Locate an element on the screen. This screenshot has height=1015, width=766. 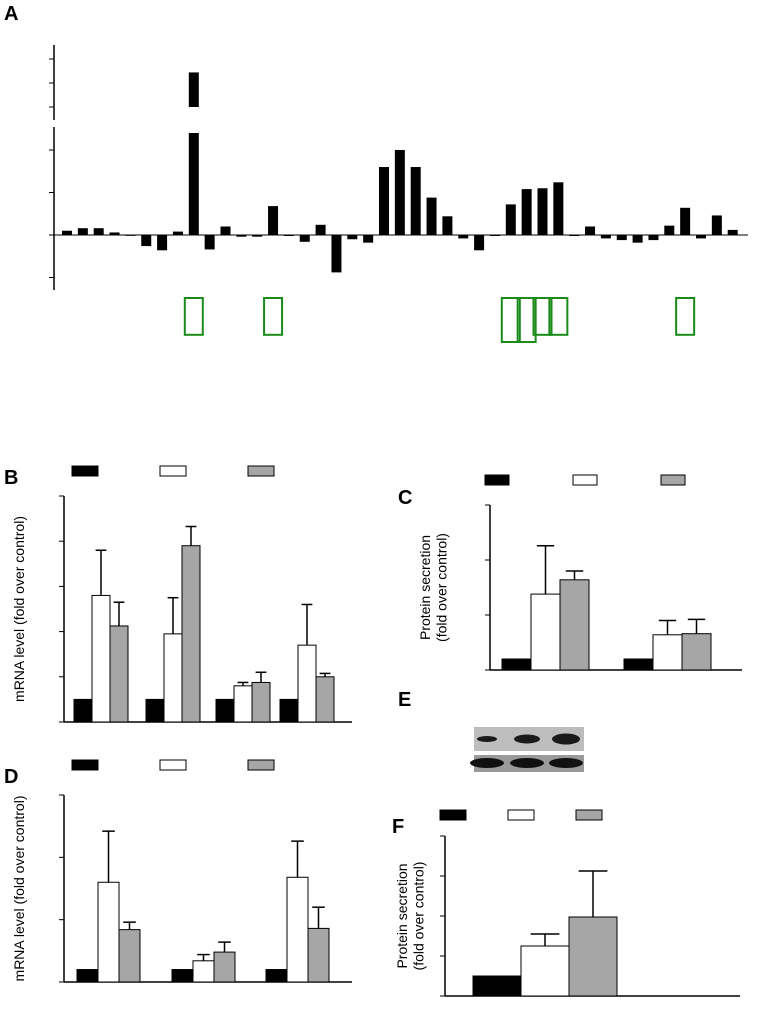
panel-label-f: F is located at coordinates (398, 827).